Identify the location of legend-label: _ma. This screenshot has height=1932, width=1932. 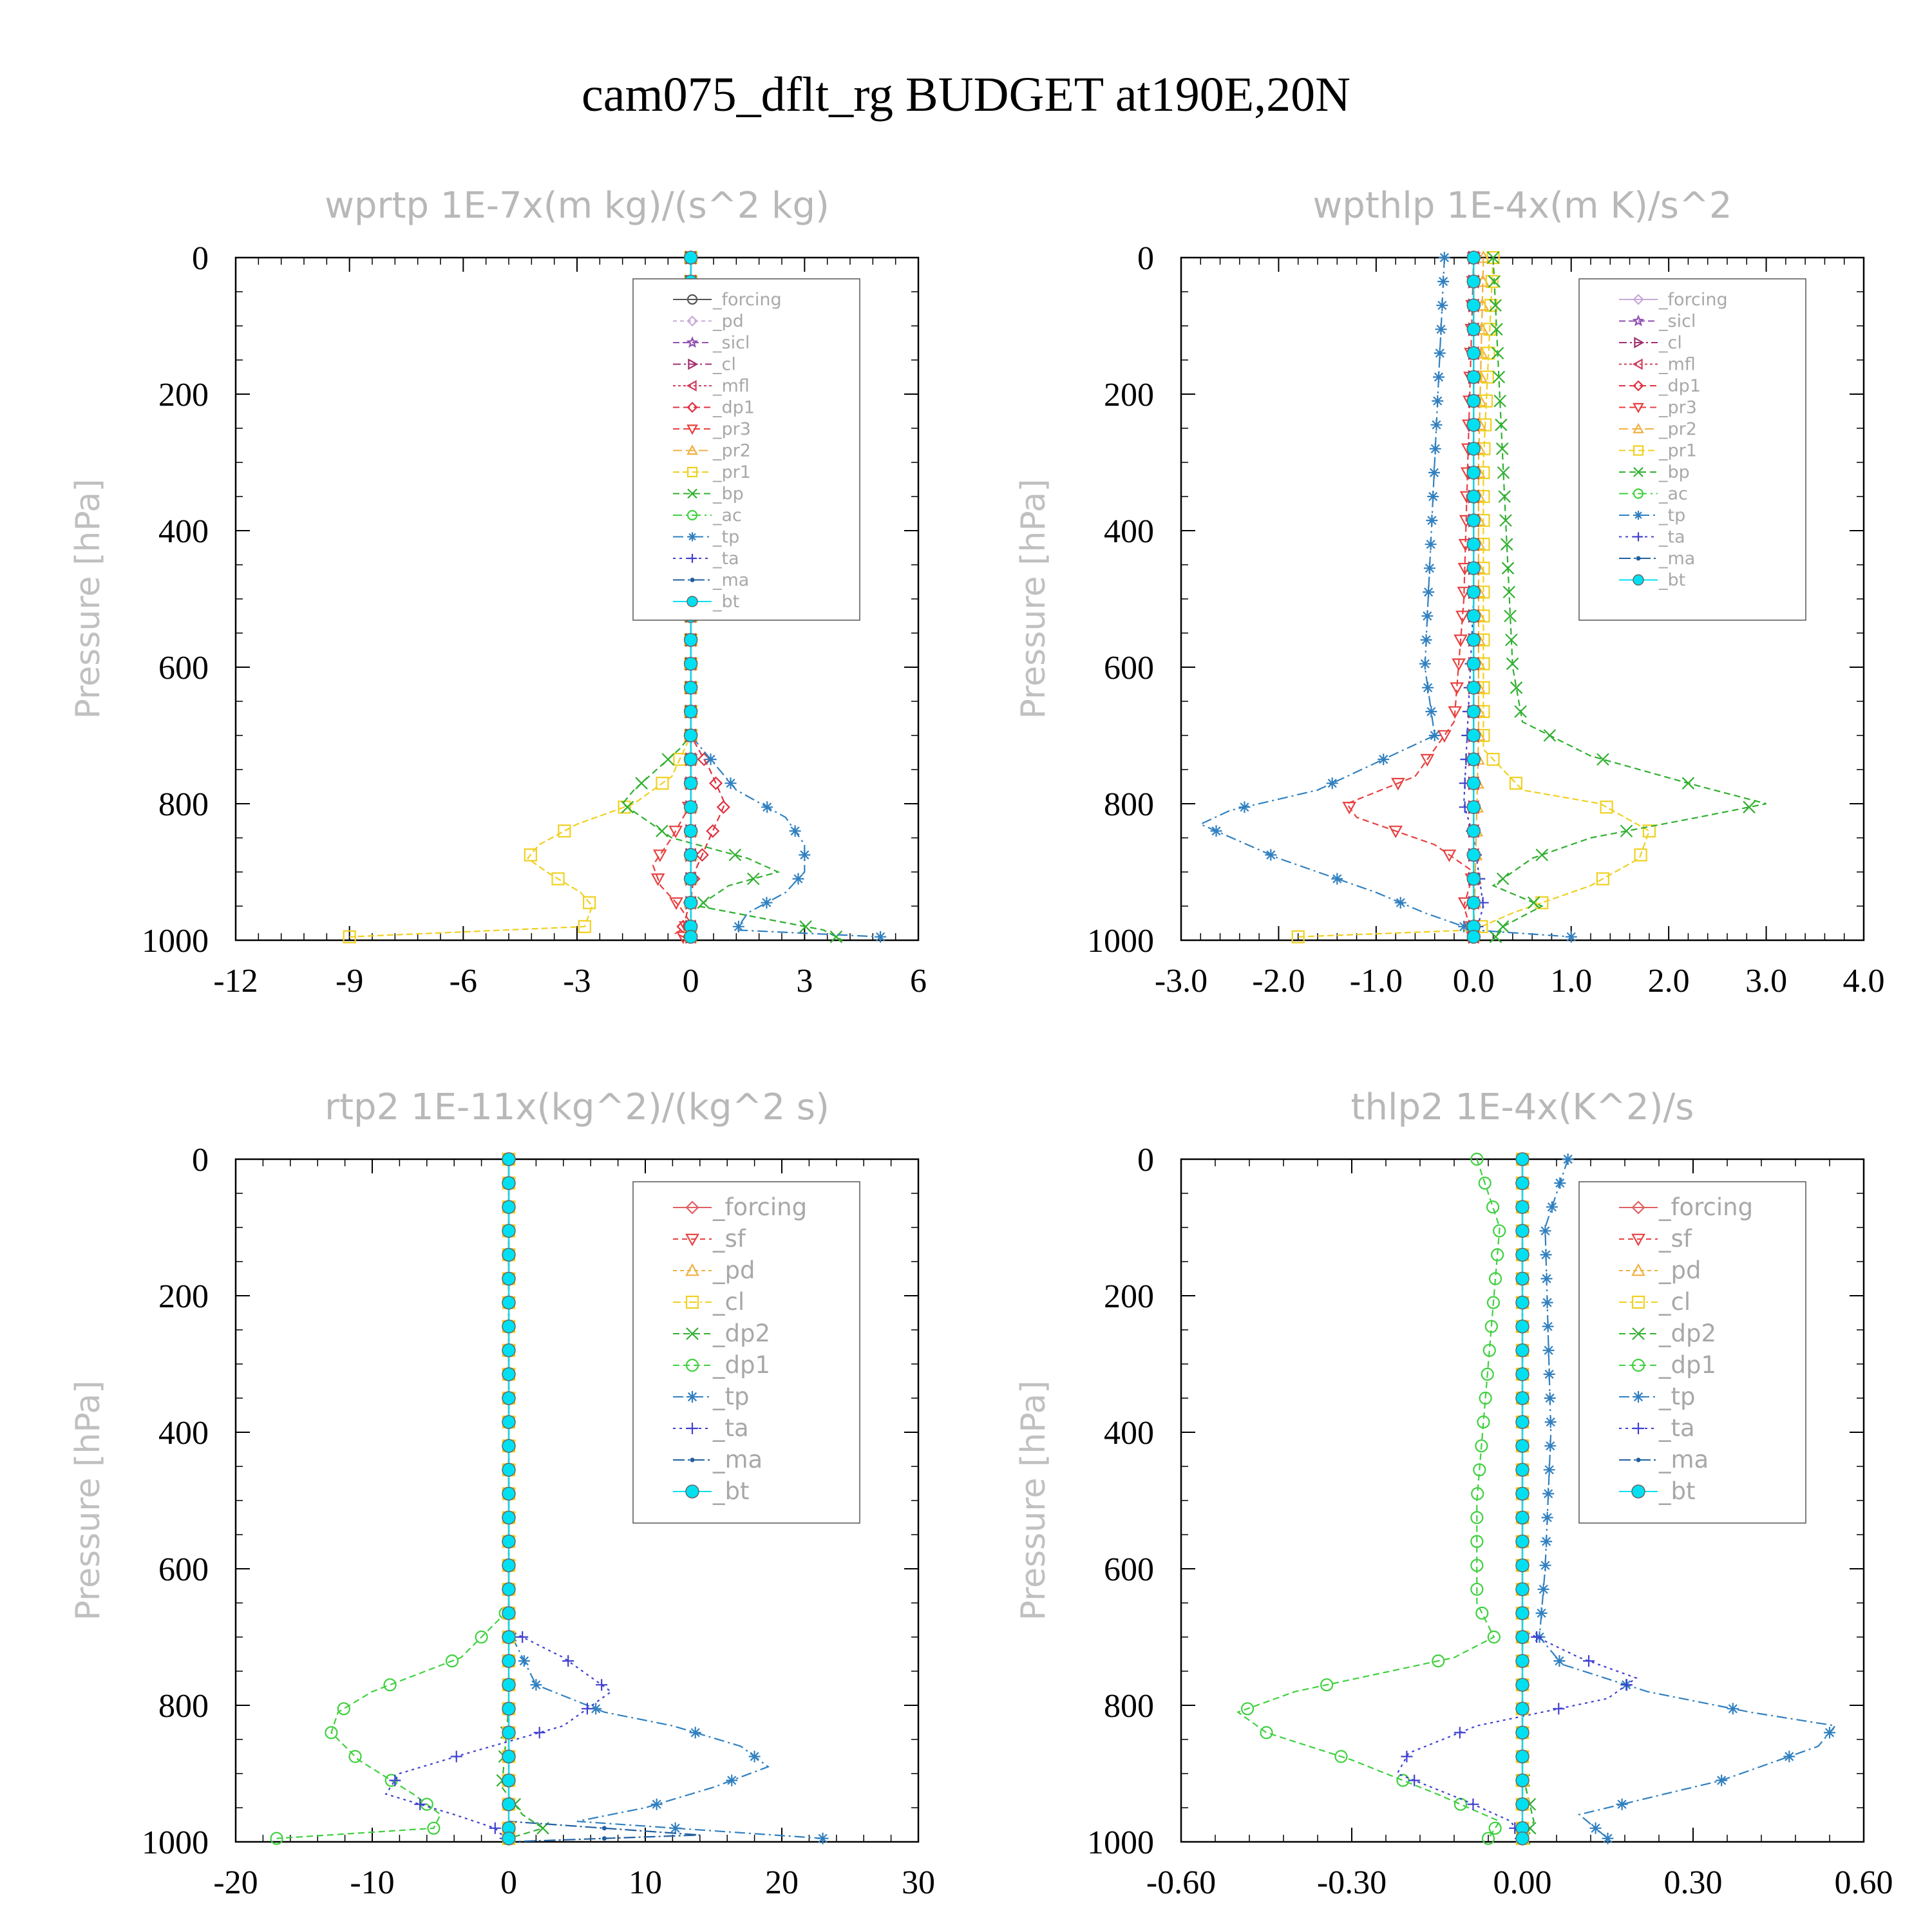
(730, 581).